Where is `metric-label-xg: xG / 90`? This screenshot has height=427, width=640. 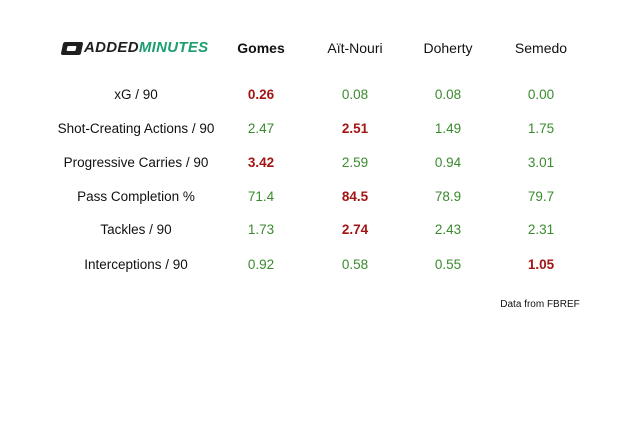
metric-label-xg: xG / 90 is located at coordinates (136, 94).